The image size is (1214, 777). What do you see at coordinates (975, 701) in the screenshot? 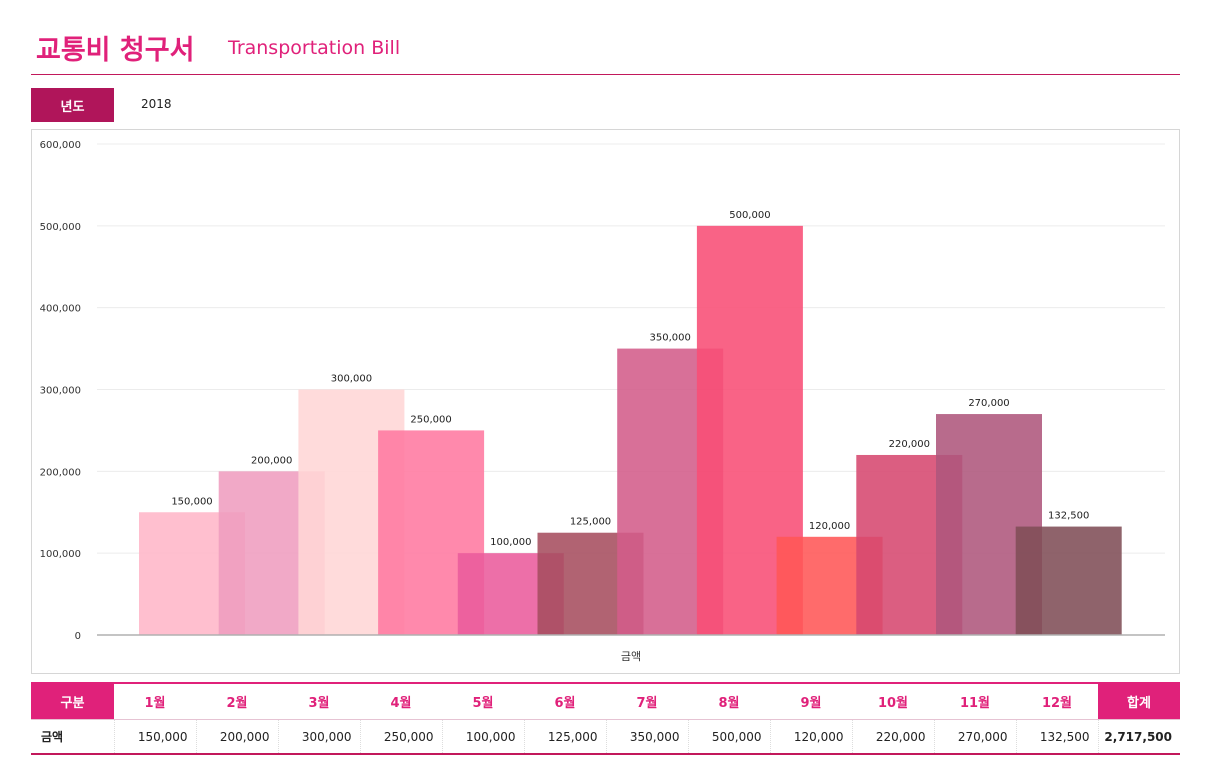
I see `header-month: 11월` at bounding box center [975, 701].